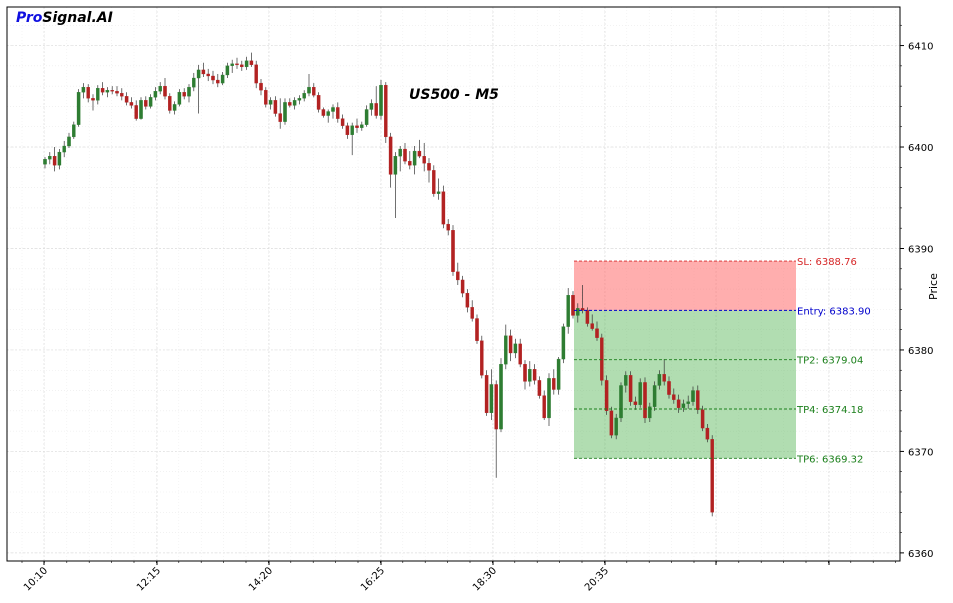  Describe the element at coordinates (829, 459) in the screenshot. I see `level-label-tp6: TP6: 6369.32` at that location.